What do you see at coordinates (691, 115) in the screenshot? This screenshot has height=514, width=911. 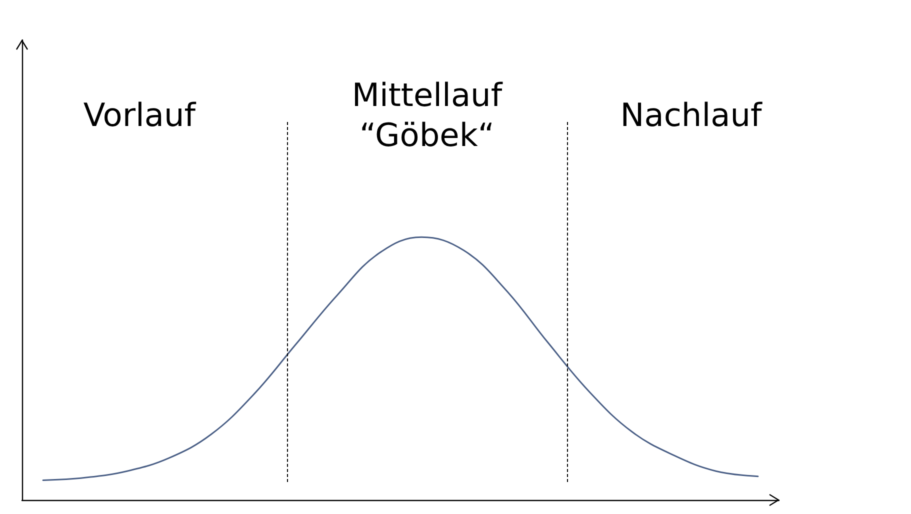 I see `text: Nachlauf` at bounding box center [691, 115].